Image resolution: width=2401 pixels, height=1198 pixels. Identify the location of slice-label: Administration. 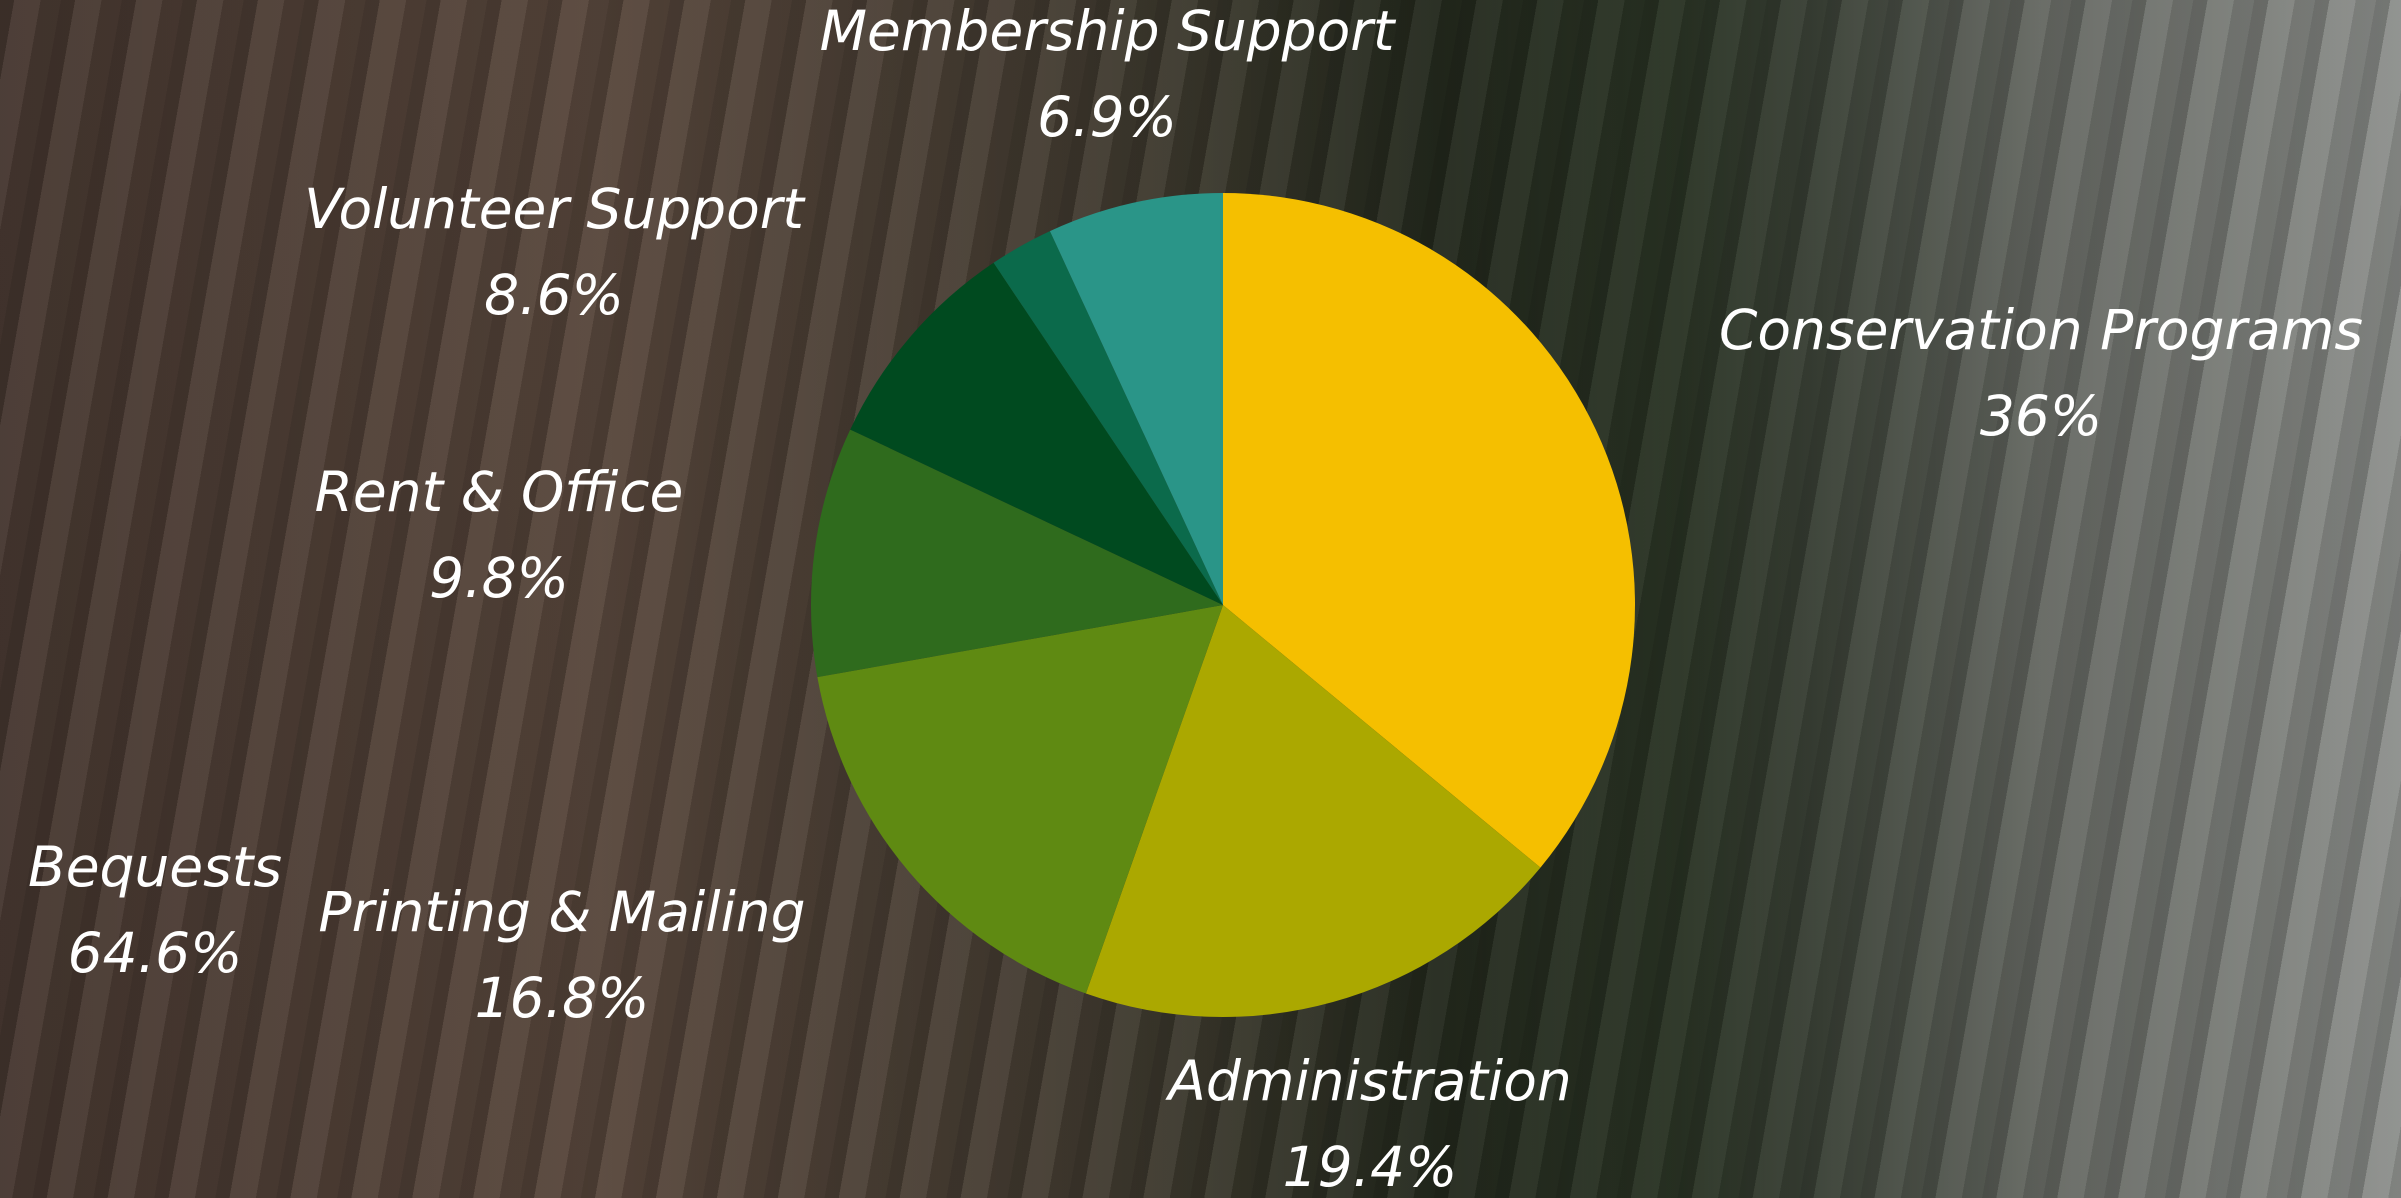
(1368, 1081).